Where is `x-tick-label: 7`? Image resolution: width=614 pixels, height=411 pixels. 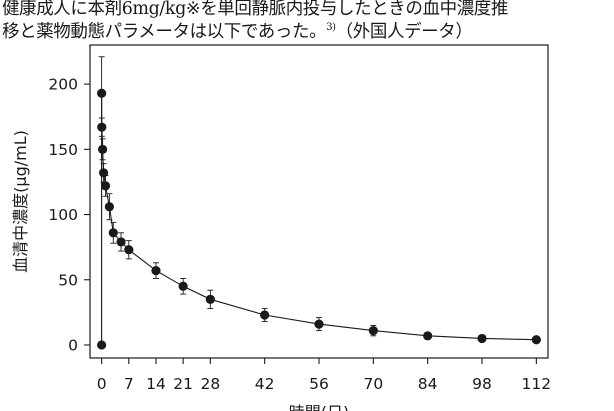
x-tick-label: 7 is located at coordinates (129, 384).